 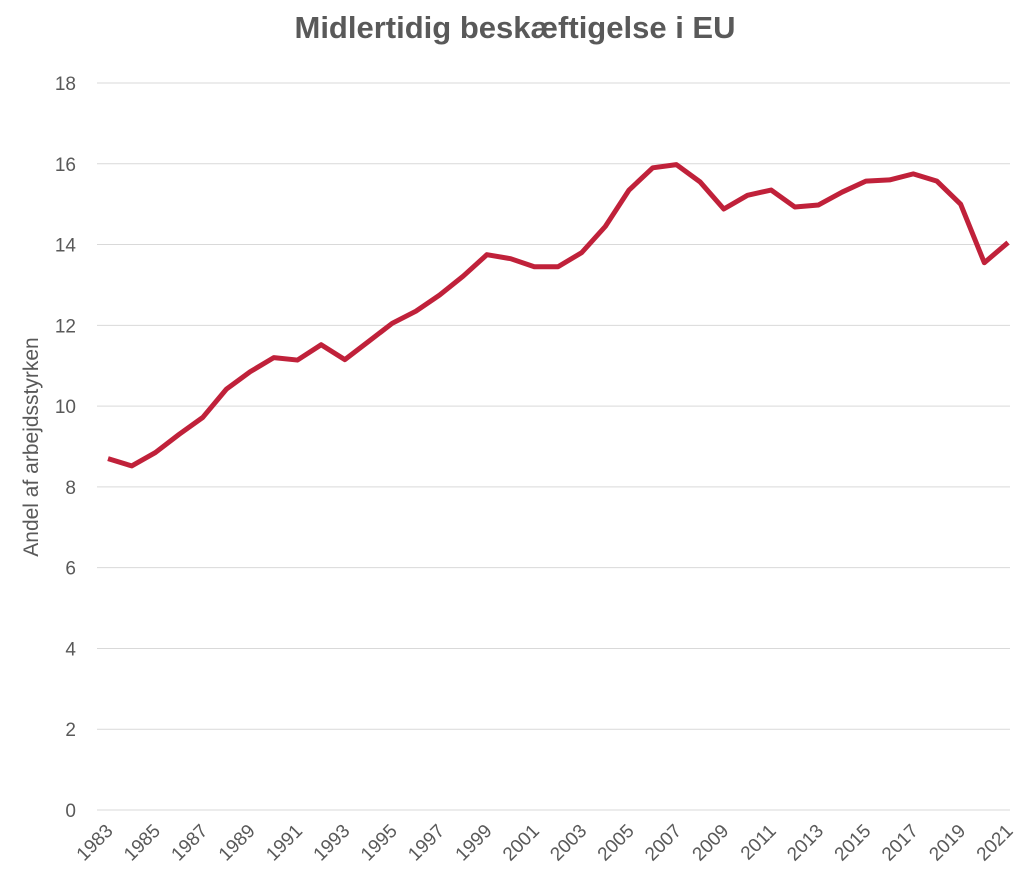 What do you see at coordinates (31, 446) in the screenshot?
I see `y-axis-label: Andel af arbejdsstyrken` at bounding box center [31, 446].